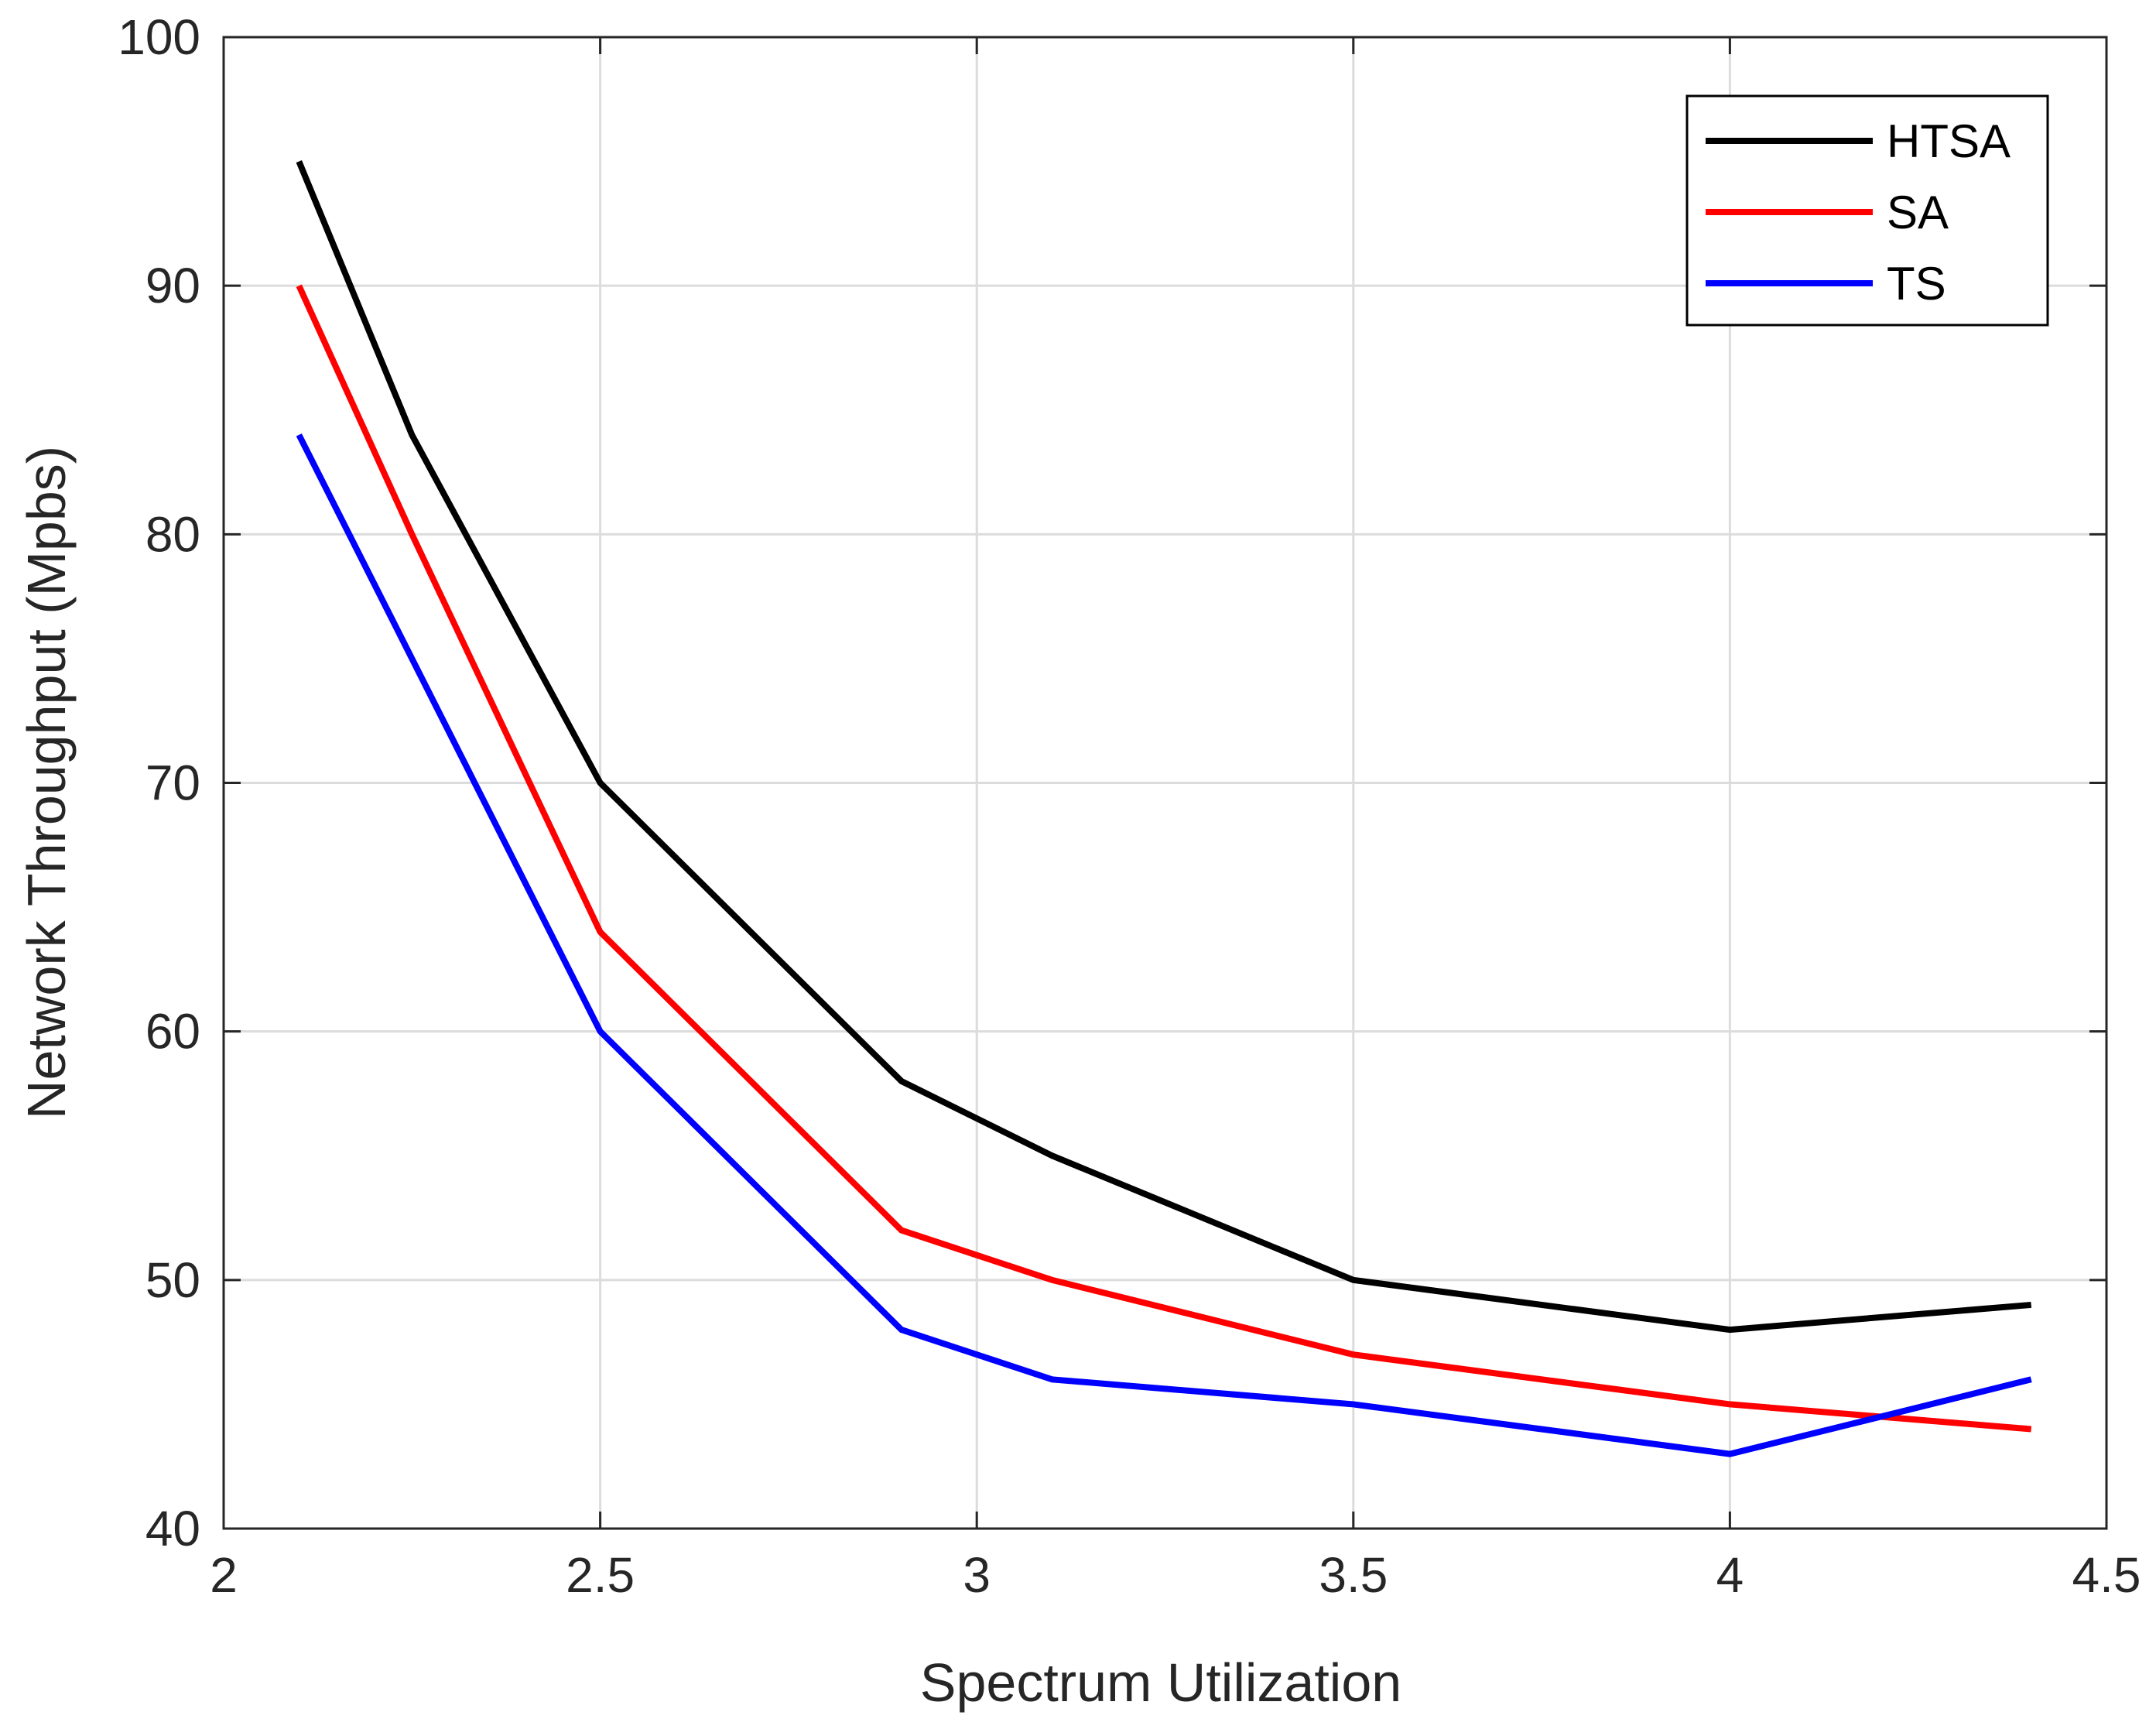 The height and width of the screenshot is (1736, 2156). What do you see at coordinates (172, 285) in the screenshot?
I see `y-tick-label: 90` at bounding box center [172, 285].